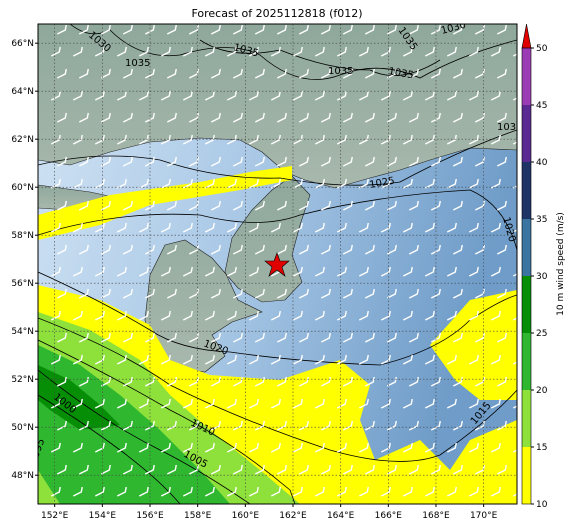 Image resolution: width=575 pixels, height=532 pixels. Describe the element at coordinates (22, 380) in the screenshot. I see `y-tick-label: 52°N` at that location.